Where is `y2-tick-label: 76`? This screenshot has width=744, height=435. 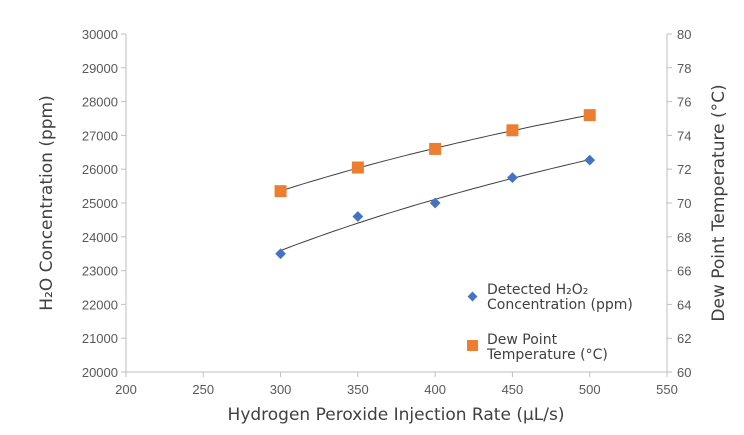 y2-tick-label: 76 is located at coordinates (684, 102).